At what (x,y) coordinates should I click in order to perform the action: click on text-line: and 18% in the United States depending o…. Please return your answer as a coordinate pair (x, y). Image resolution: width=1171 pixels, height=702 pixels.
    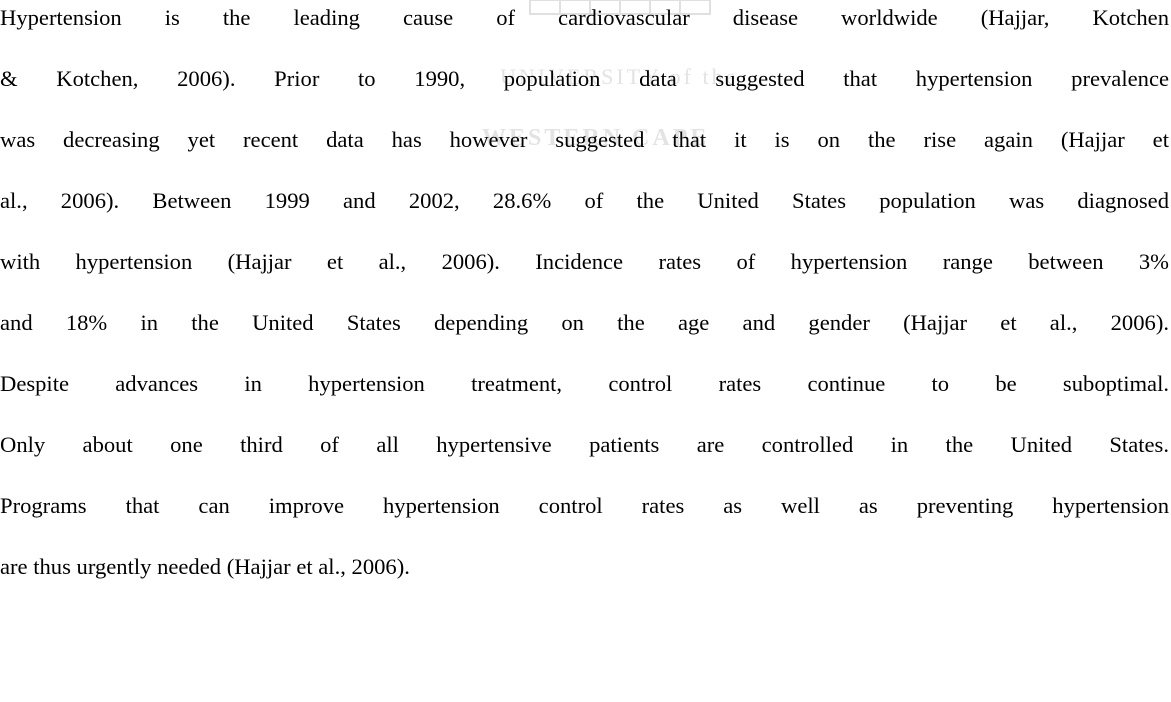
    Looking at the image, I should click on (584, 322).